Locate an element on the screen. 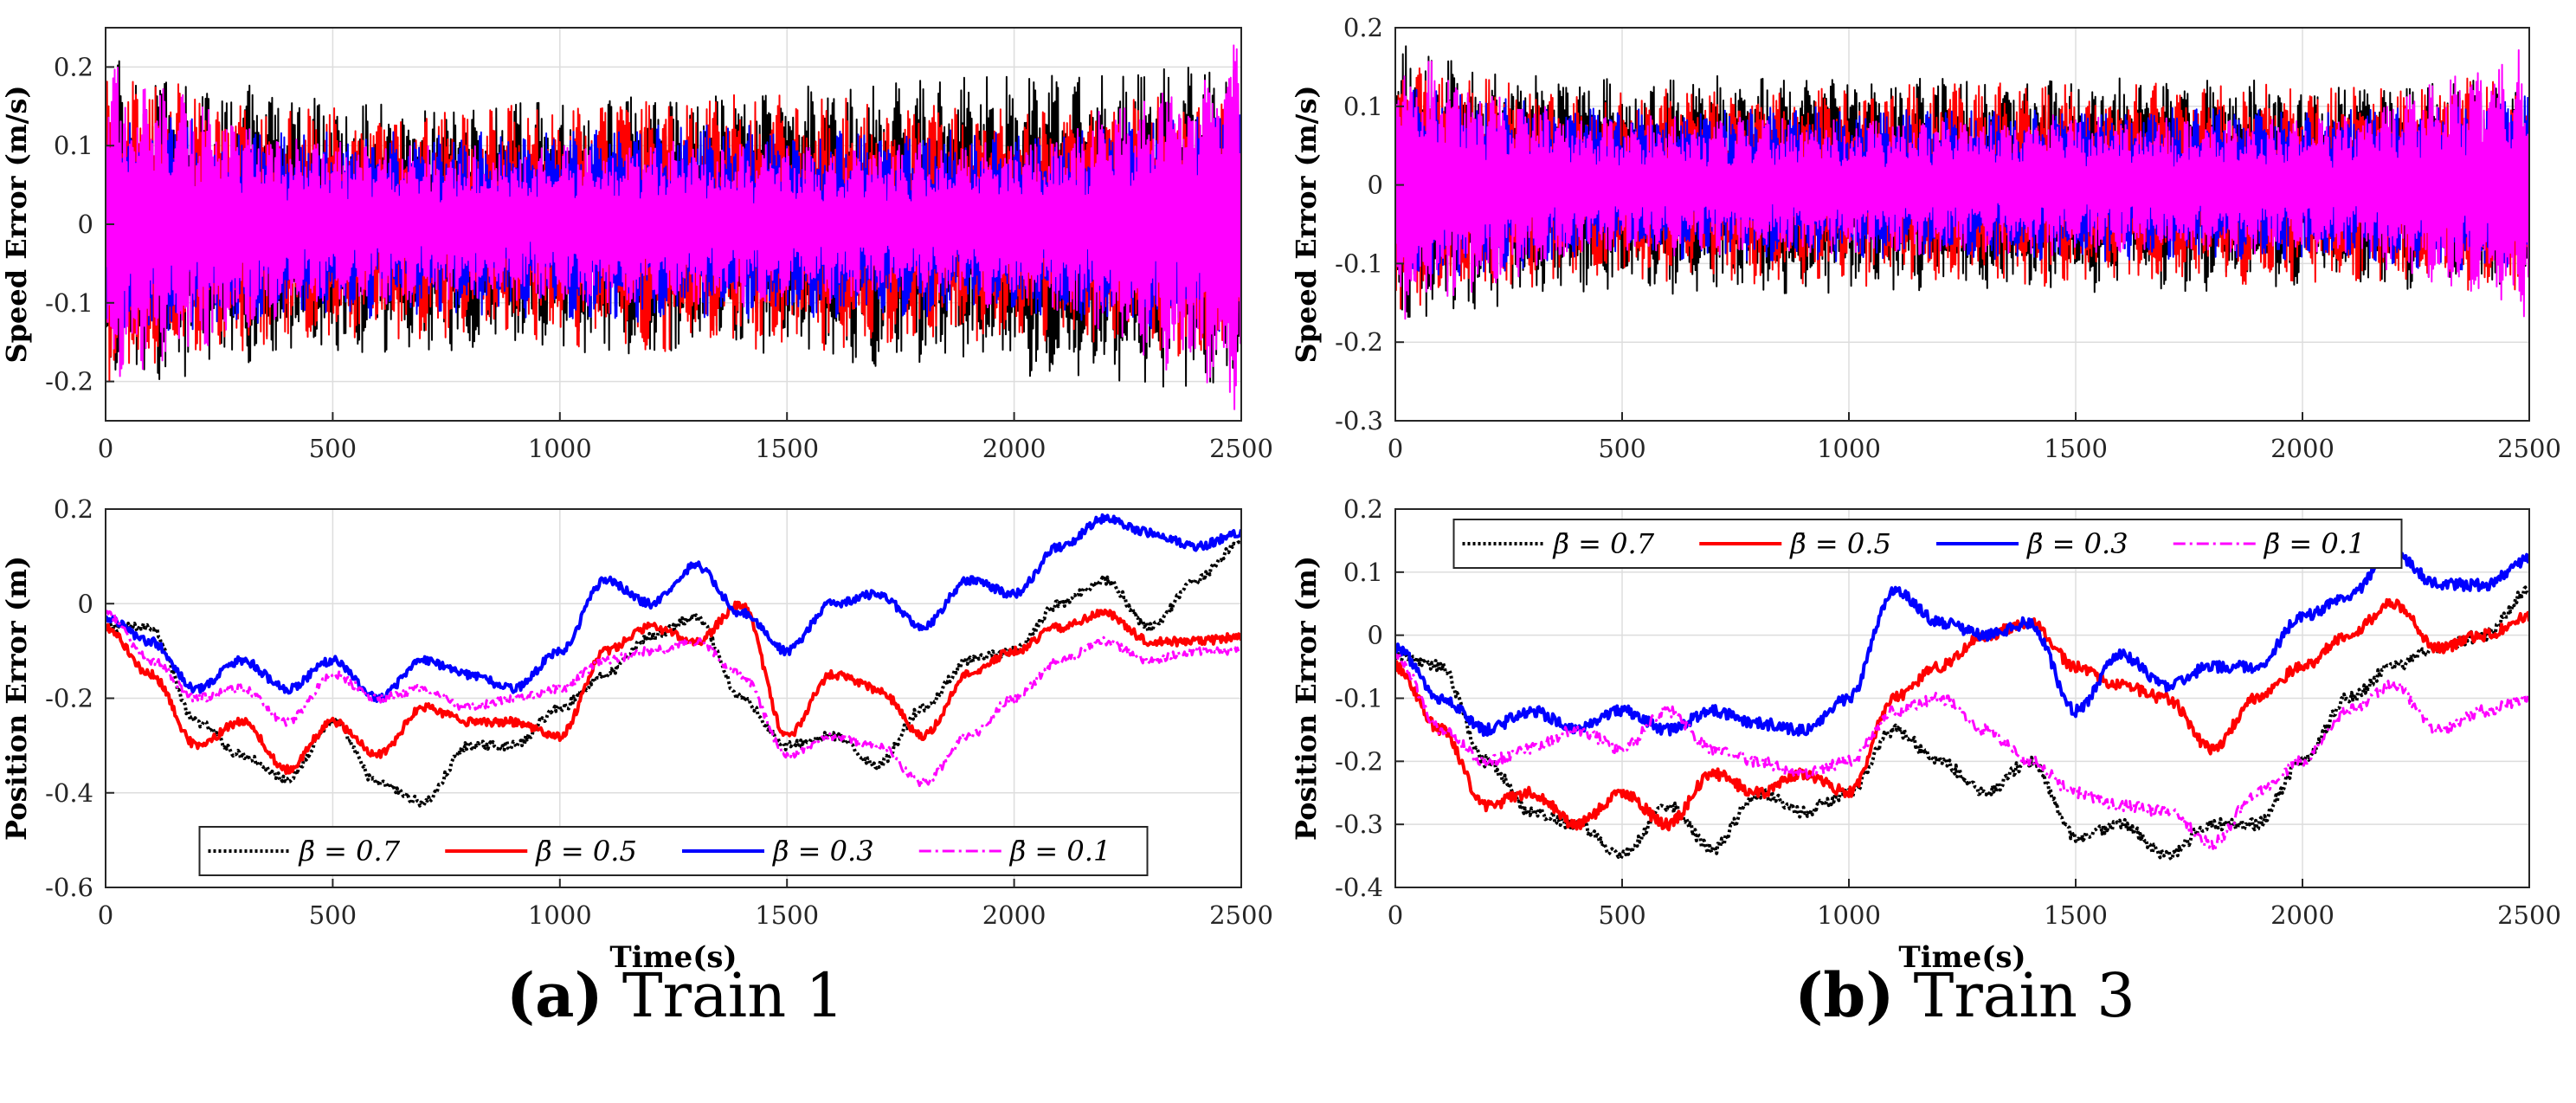  train3-position-xlabel: Time(s) is located at coordinates (1961, 957).